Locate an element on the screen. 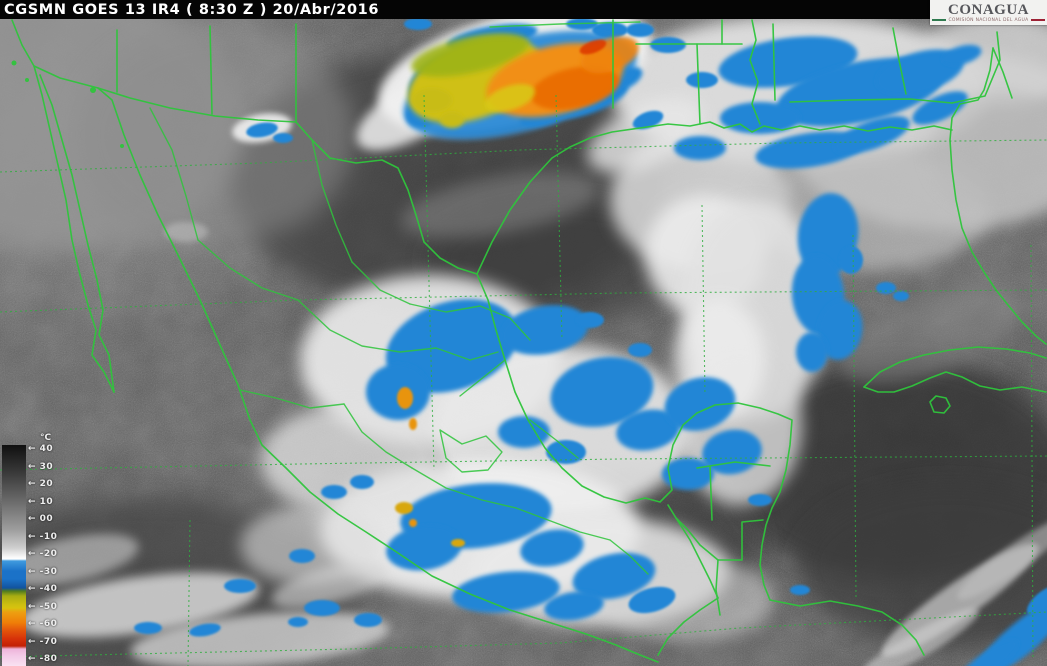  storm-cell-core is located at coordinates (521, 85).